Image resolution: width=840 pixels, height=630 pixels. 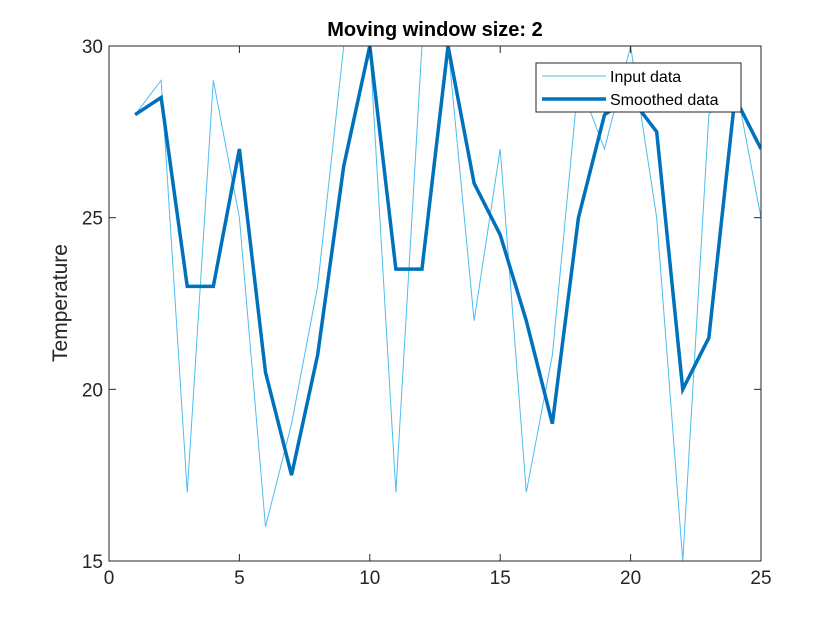 What do you see at coordinates (92, 390) in the screenshot?
I see `y-tick-label: 20` at bounding box center [92, 390].